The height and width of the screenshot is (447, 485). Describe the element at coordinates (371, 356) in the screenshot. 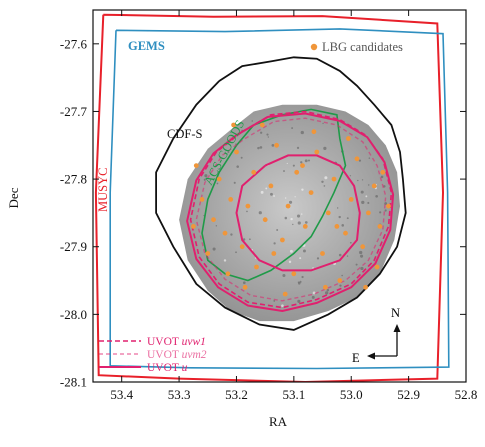

I see `east-arrowhead` at that location.